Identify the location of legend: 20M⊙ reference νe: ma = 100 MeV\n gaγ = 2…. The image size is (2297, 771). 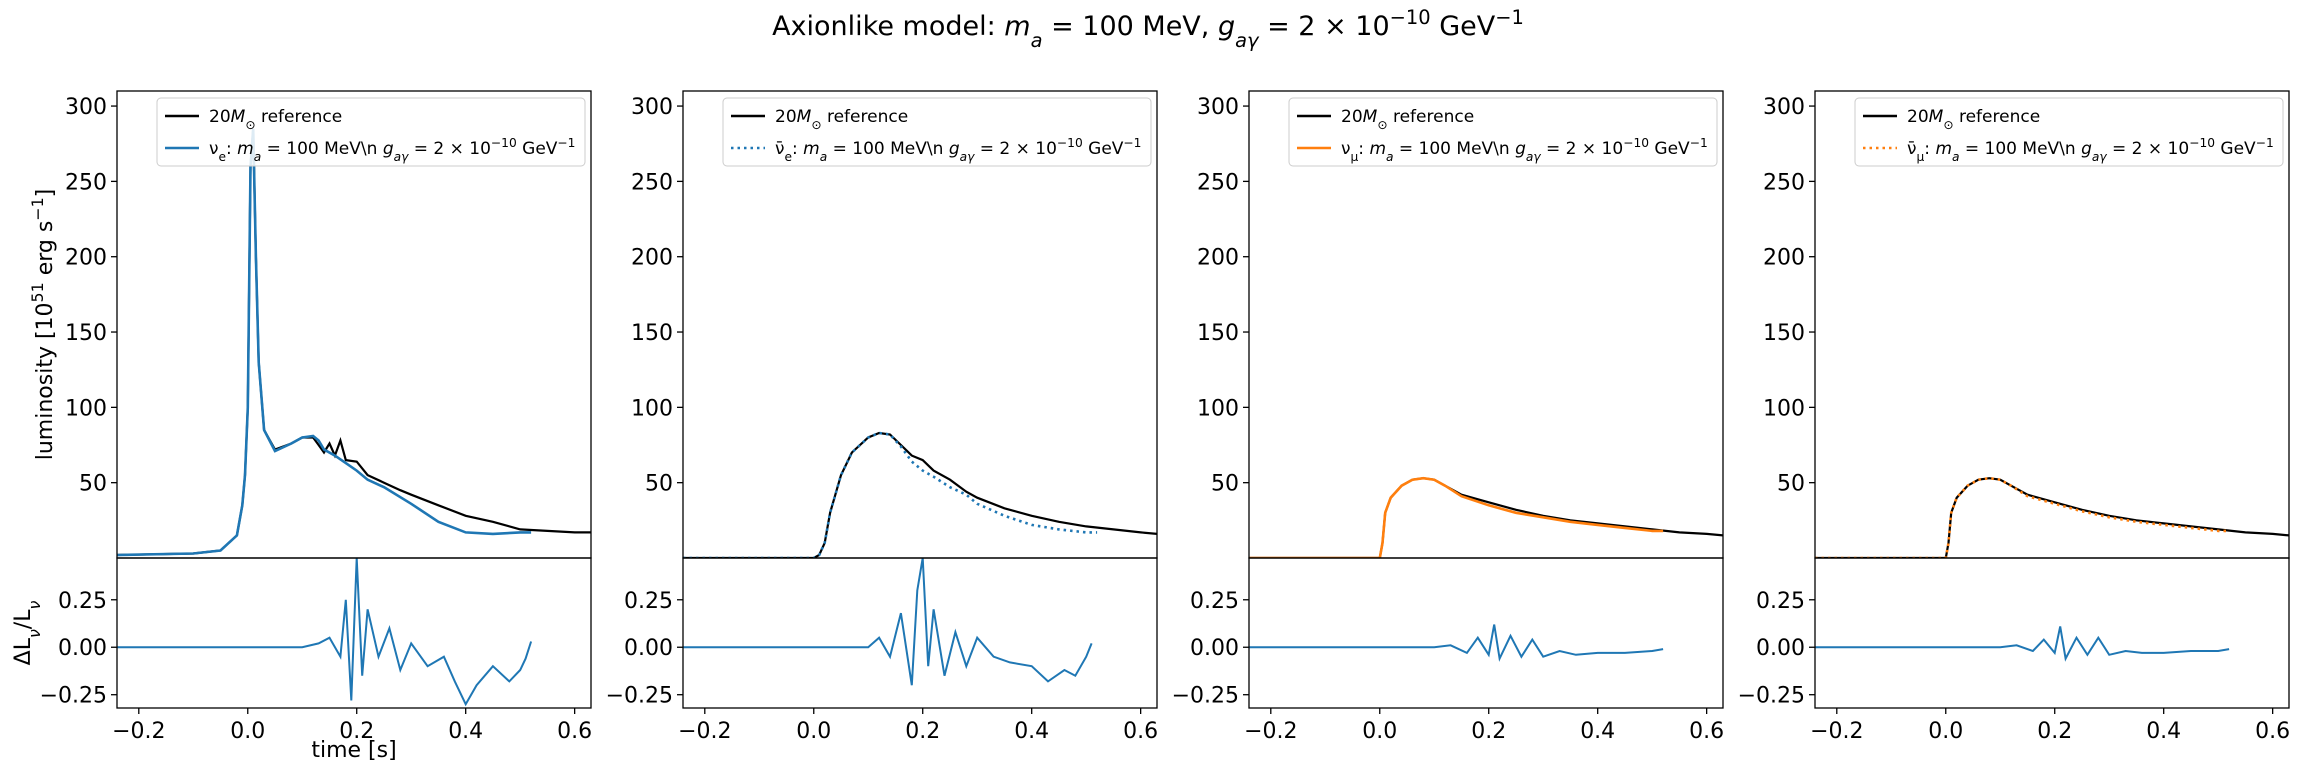
(371, 132).